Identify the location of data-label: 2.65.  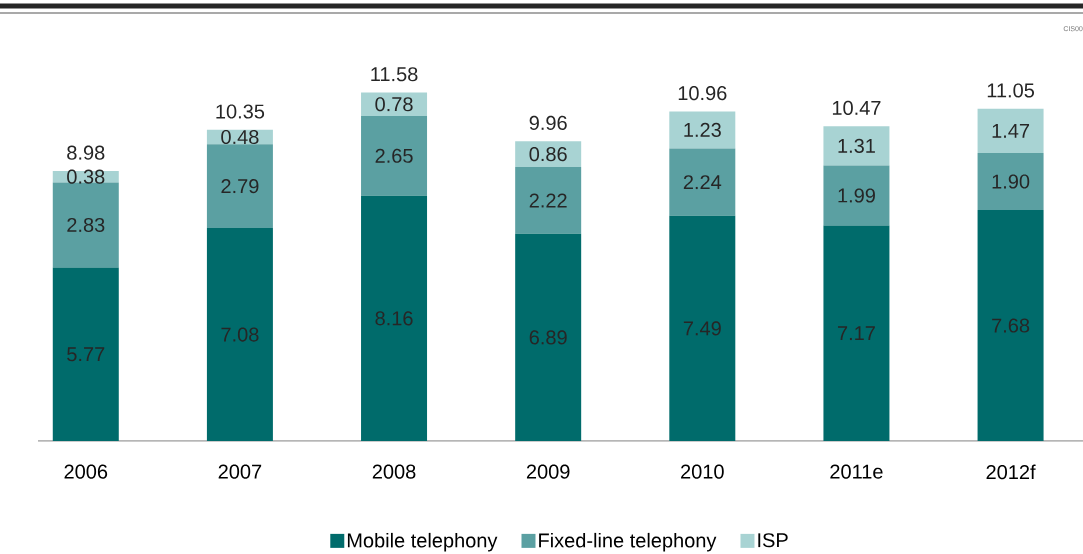
(394, 155).